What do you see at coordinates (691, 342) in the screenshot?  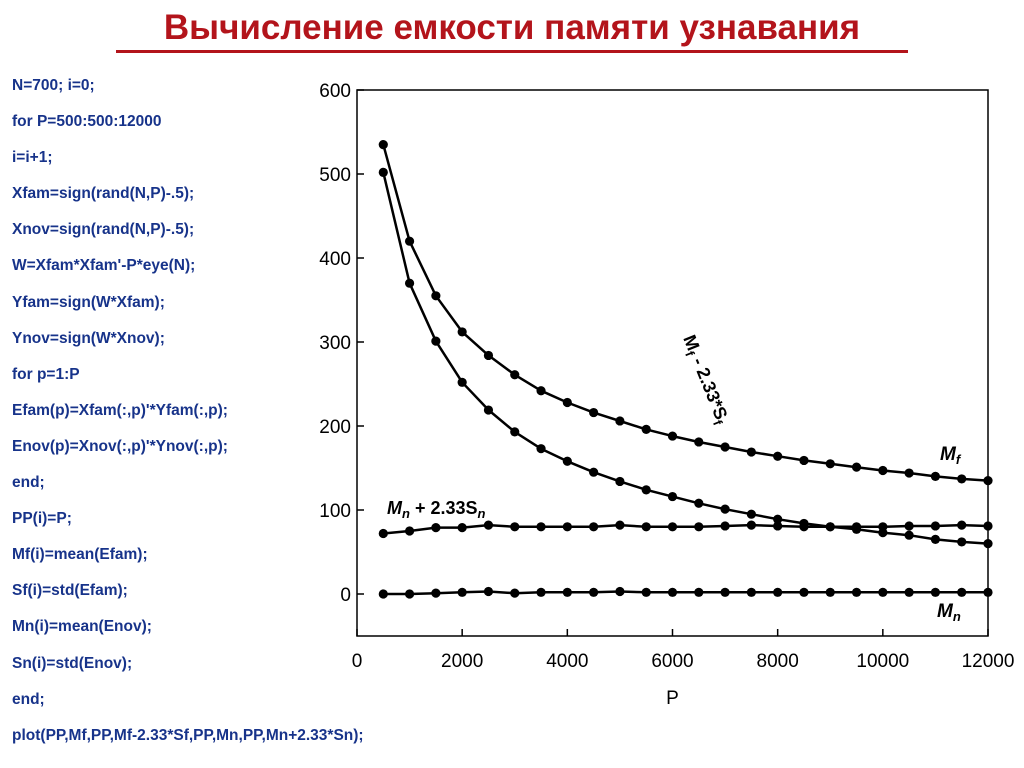 I see `series-label-mfs-main: M` at bounding box center [691, 342].